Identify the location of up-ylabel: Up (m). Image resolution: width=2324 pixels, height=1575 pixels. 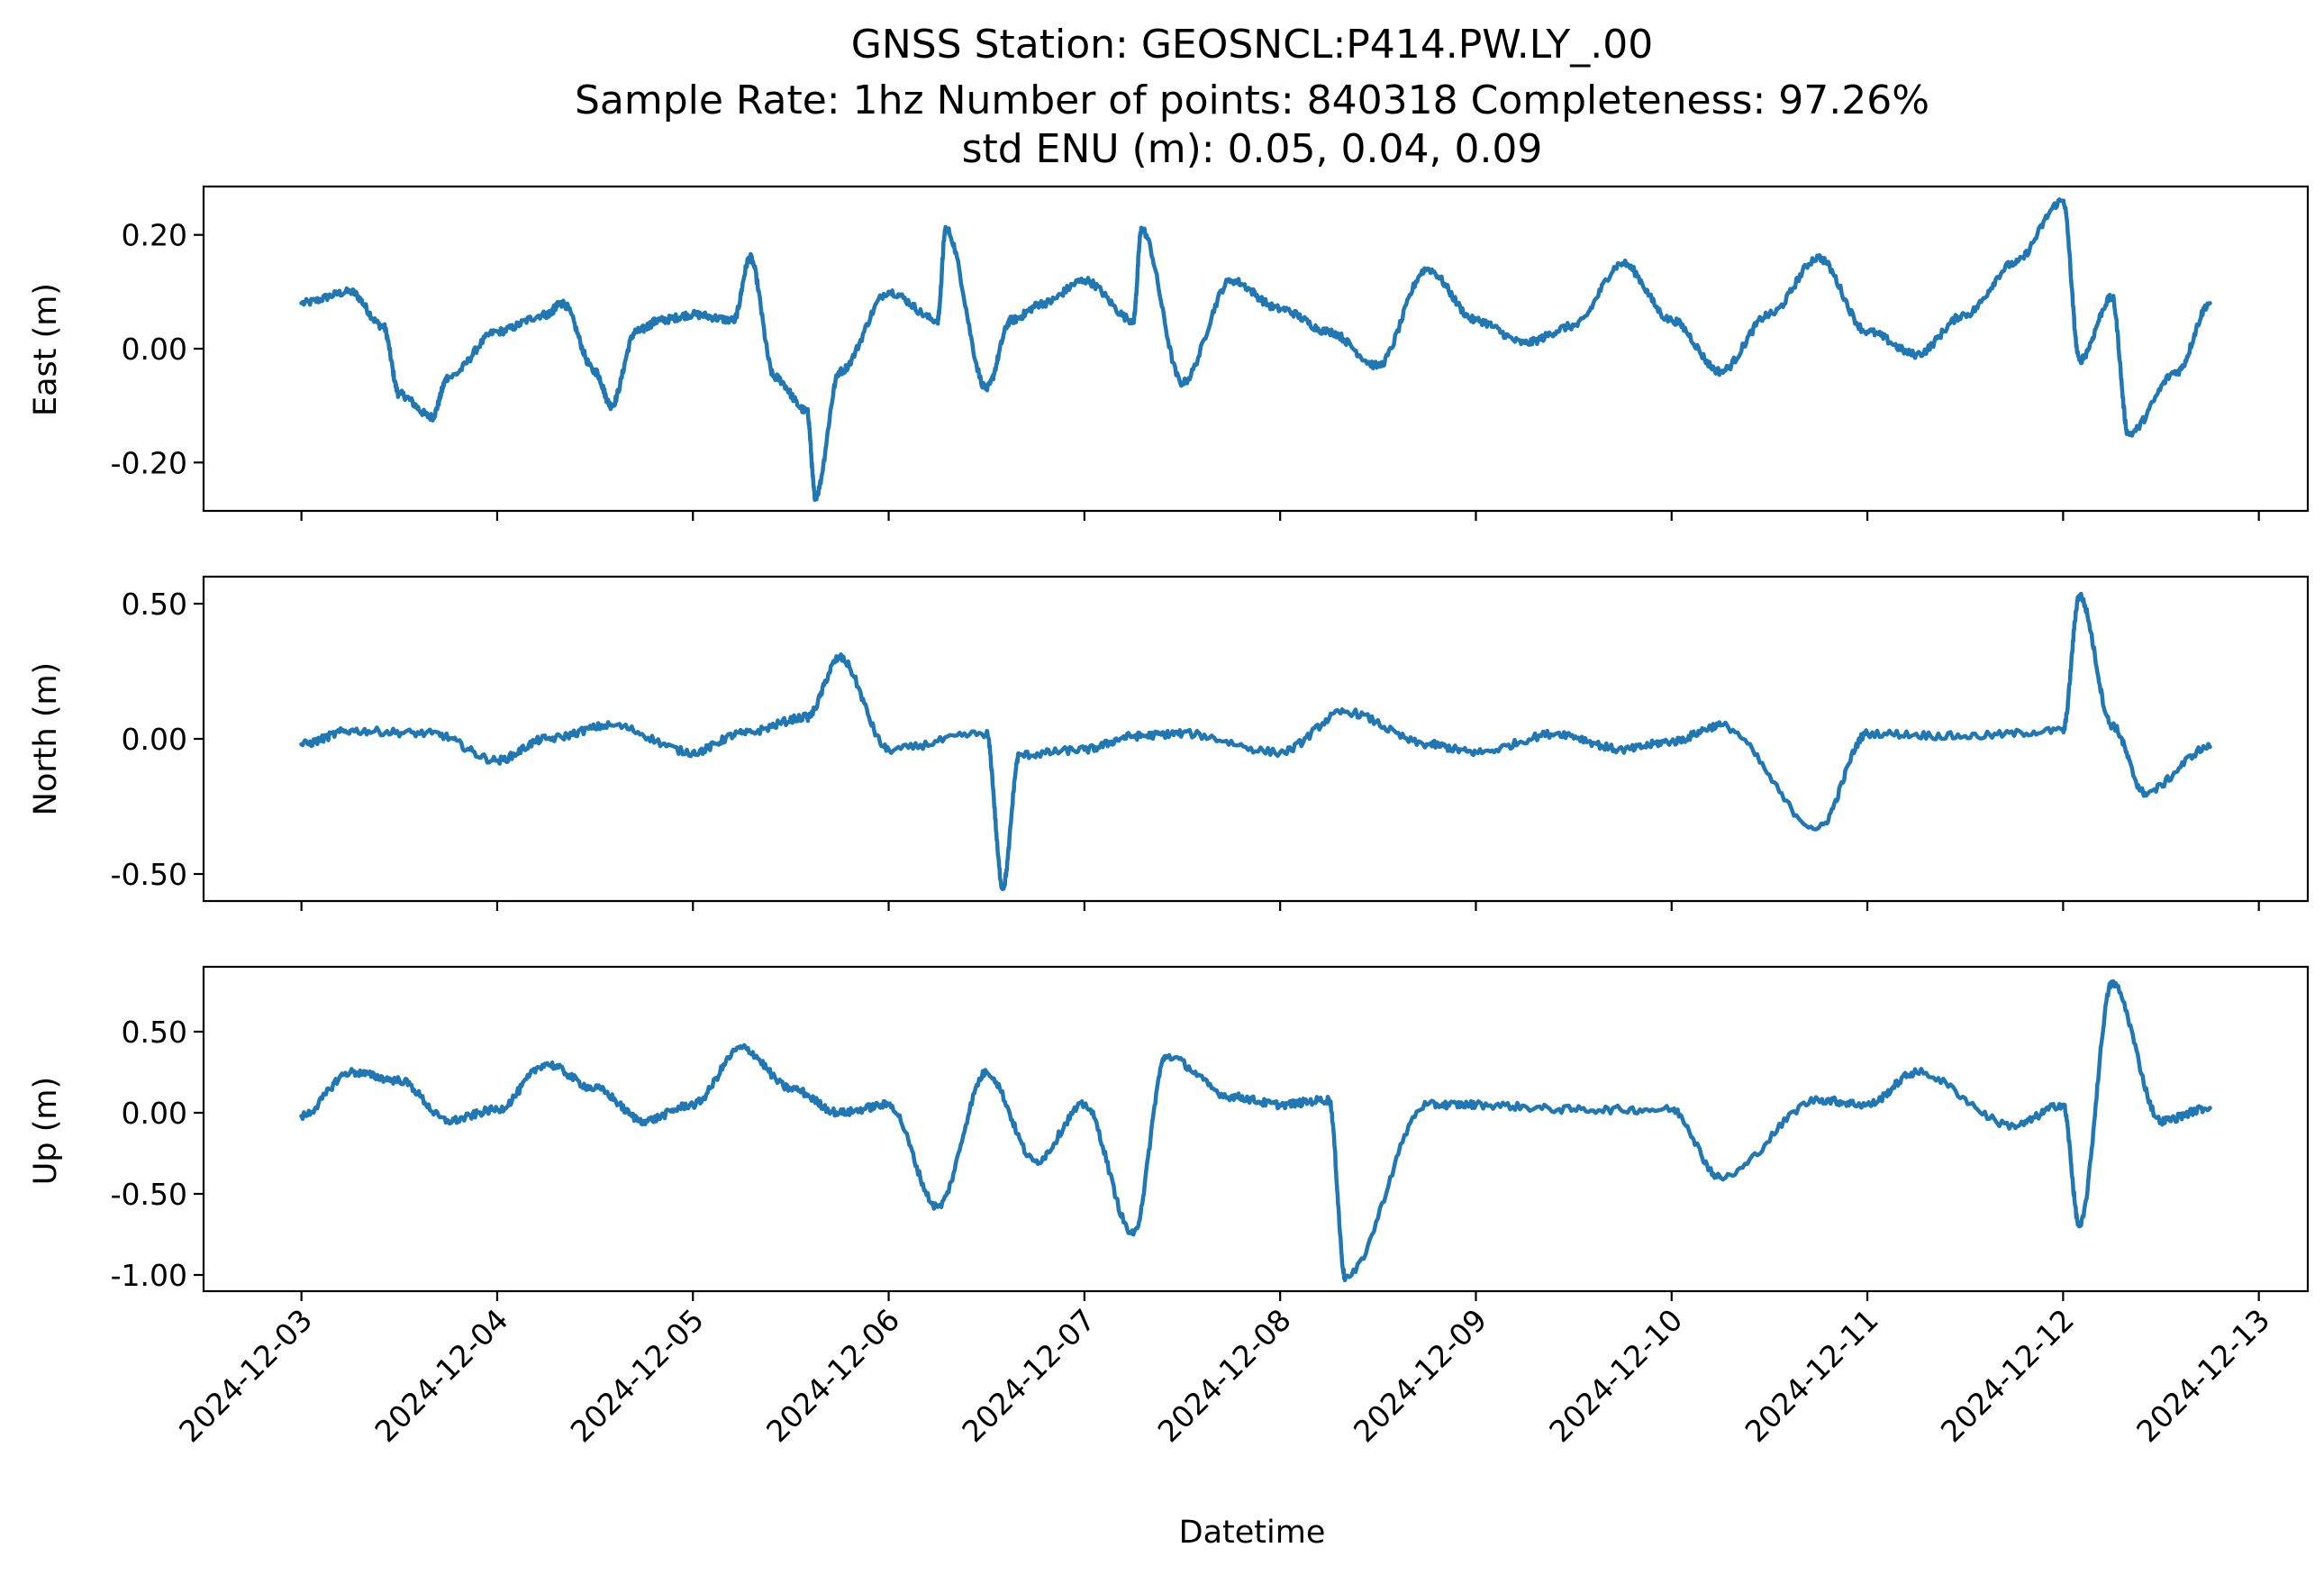
(46, 1131).